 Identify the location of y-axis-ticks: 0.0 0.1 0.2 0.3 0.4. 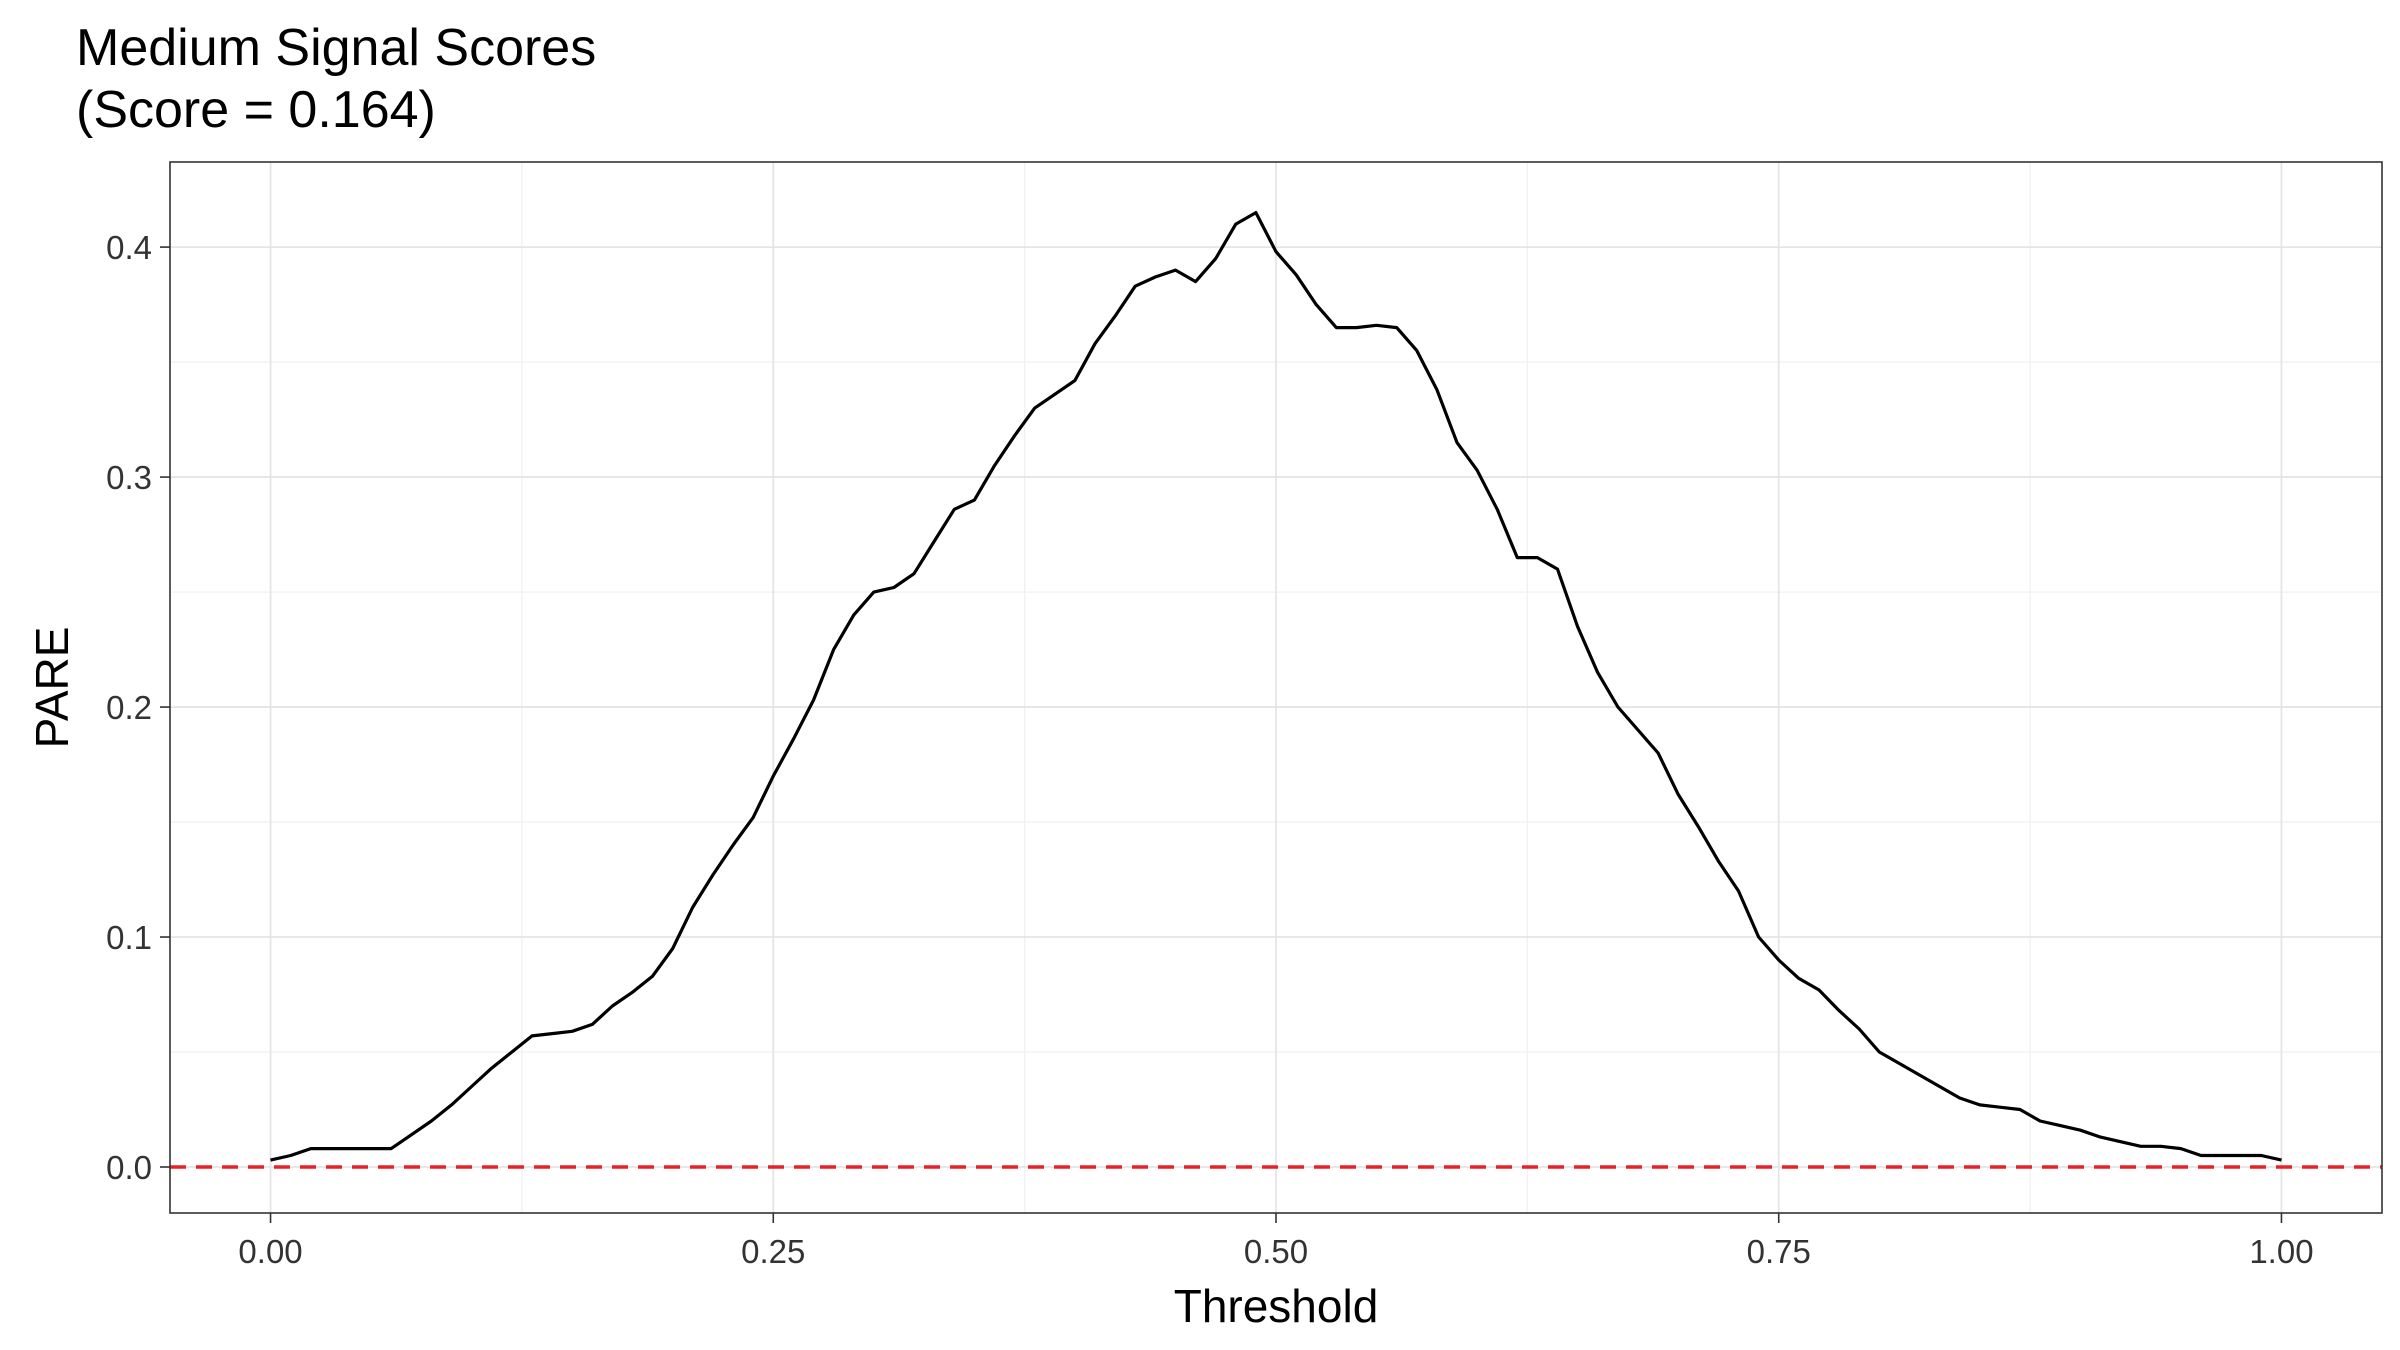
(138, 707).